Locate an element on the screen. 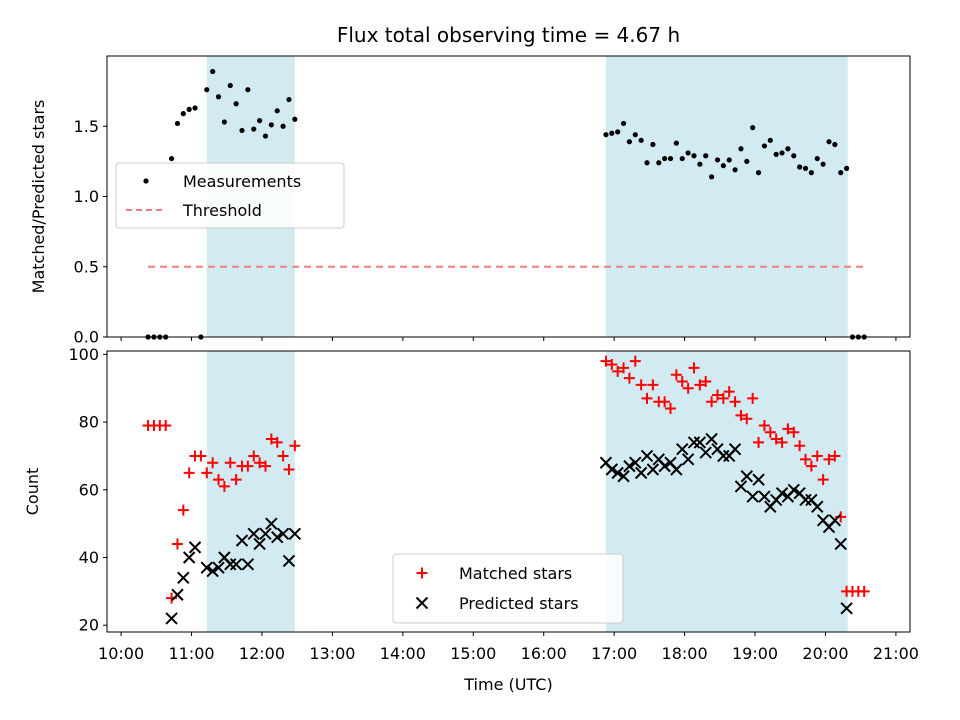 The image size is (960, 720). legend-label-matched-stars: Matched stars is located at coordinates (515, 573).